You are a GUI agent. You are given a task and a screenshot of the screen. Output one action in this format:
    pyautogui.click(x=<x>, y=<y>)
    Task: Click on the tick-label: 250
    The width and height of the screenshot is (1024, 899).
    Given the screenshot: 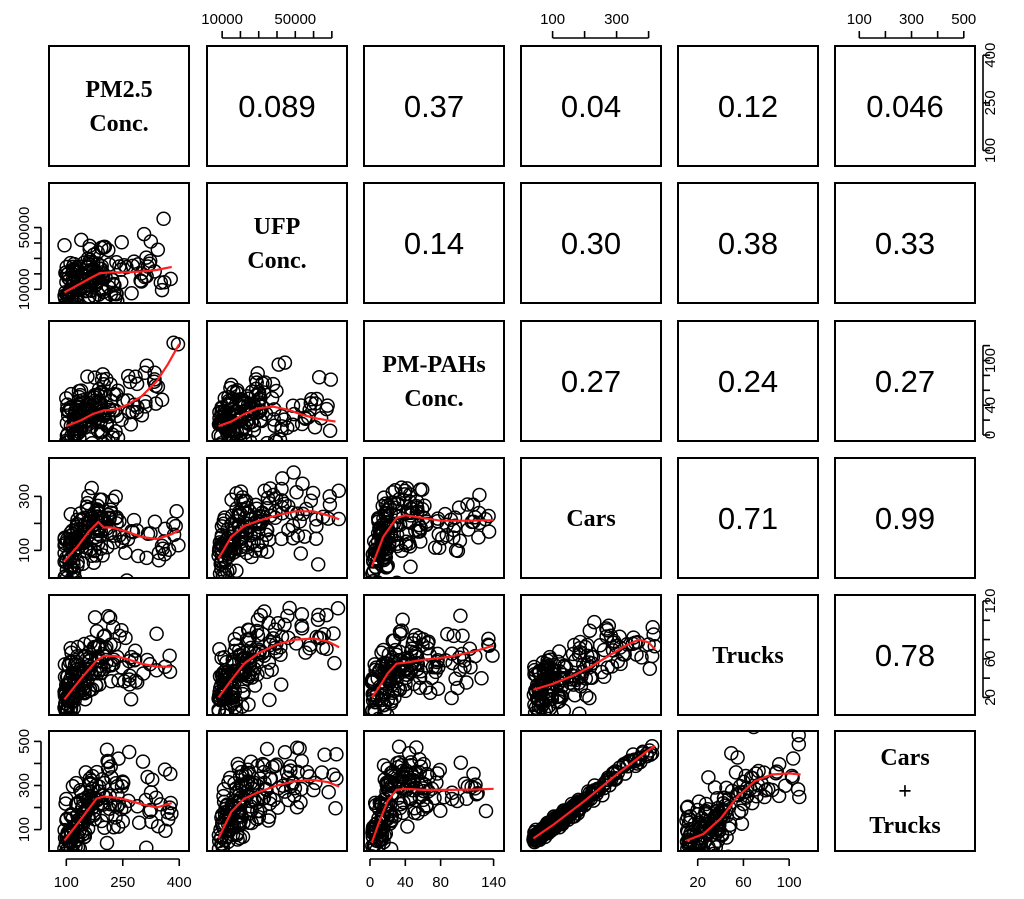 What is the action you would take?
    pyautogui.click(x=990, y=102)
    